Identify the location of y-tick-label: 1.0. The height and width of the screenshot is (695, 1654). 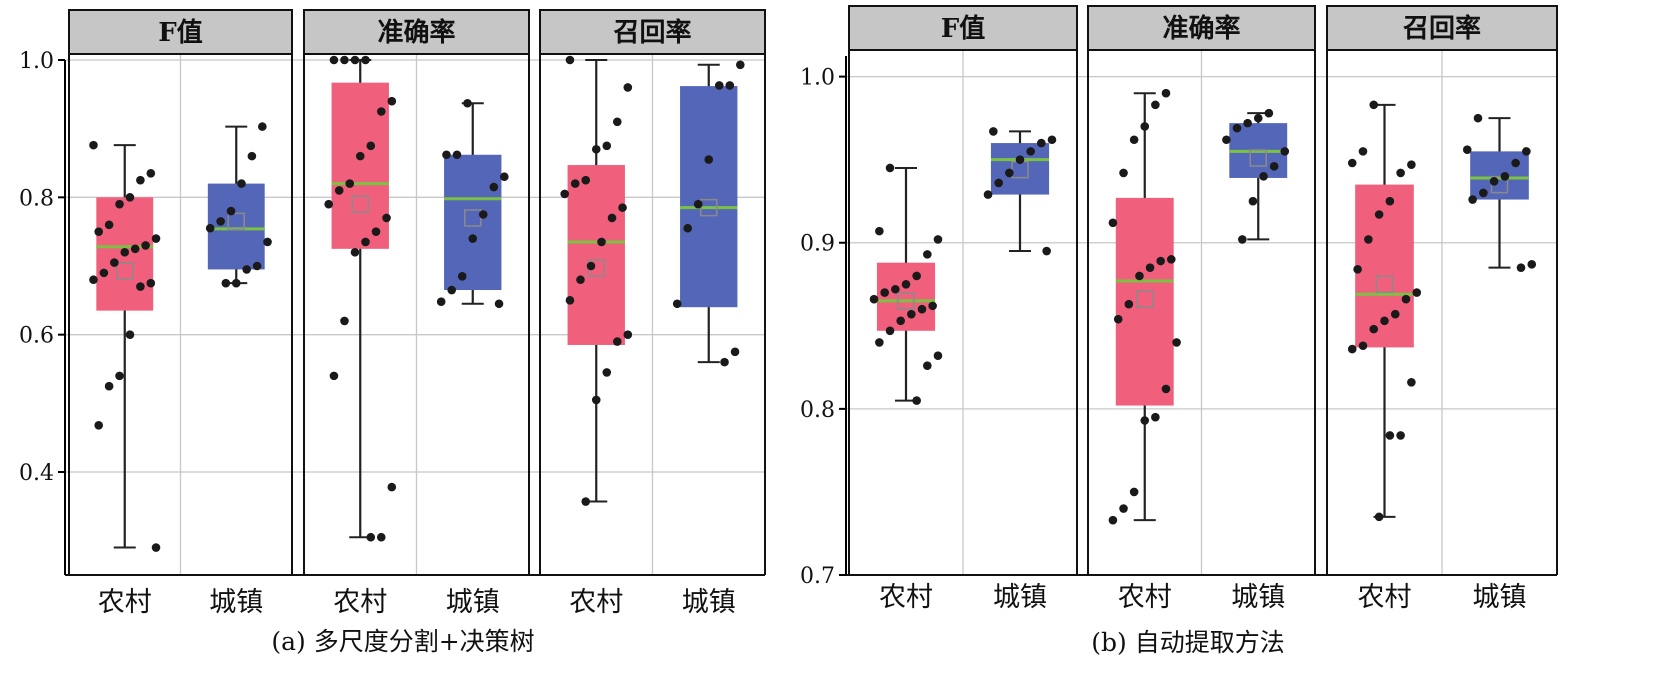
(817, 78).